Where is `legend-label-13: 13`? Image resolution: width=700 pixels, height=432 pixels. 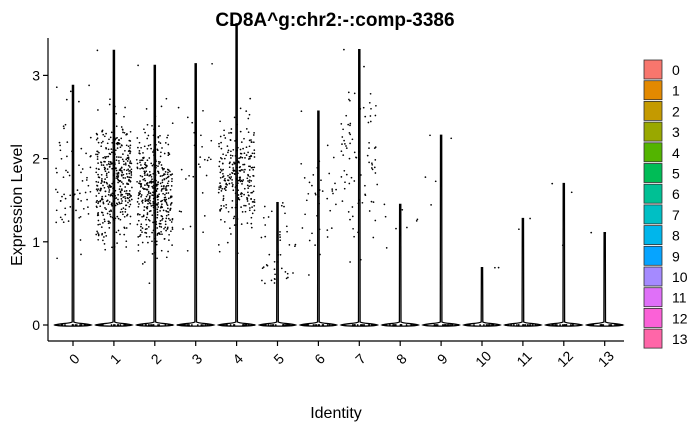
legend-label-13: 13 is located at coordinates (680, 339).